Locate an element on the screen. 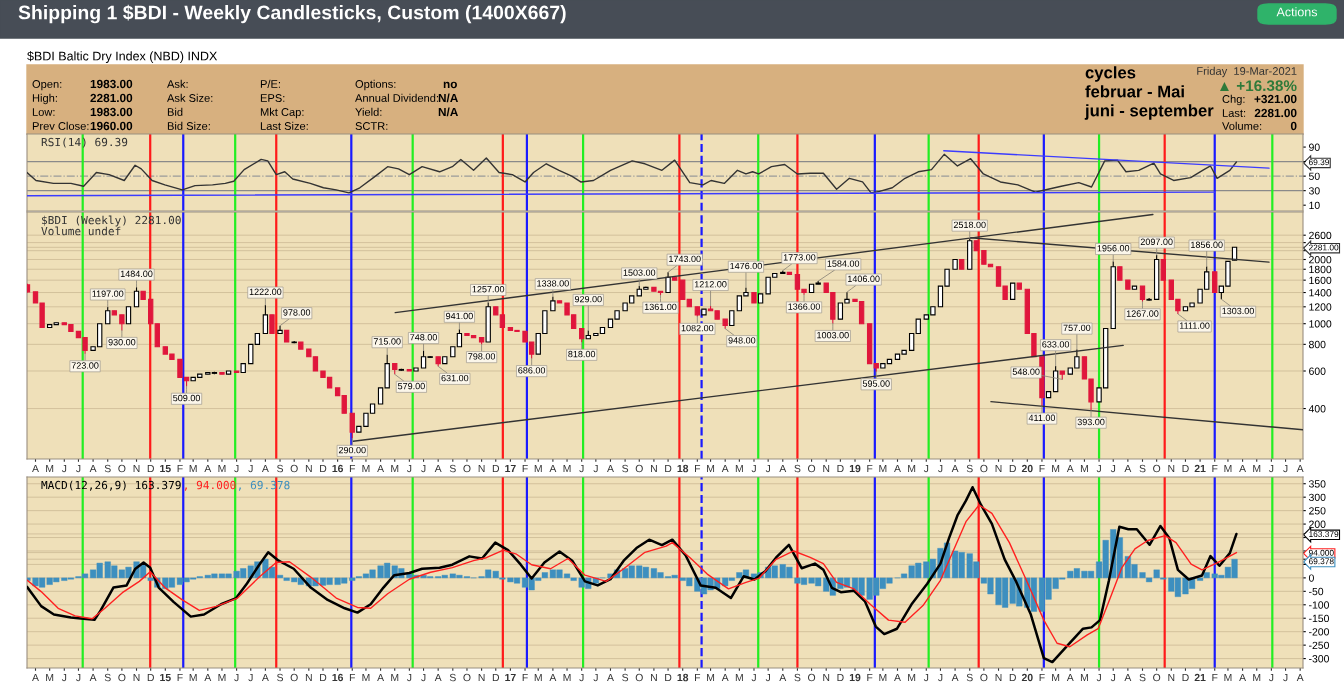 This screenshot has height=695, width=1344. text: N/A is located at coordinates (448, 98).